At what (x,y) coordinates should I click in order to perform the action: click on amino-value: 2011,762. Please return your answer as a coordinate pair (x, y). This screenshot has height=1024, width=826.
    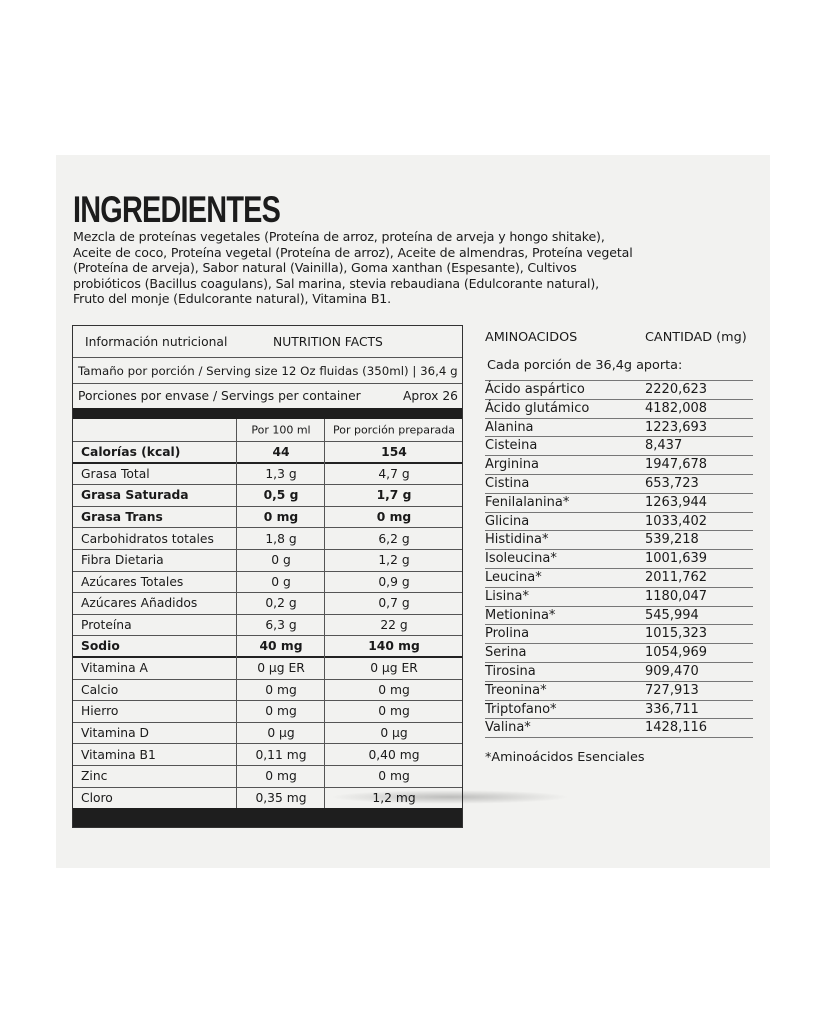
    Looking at the image, I should click on (676, 577).